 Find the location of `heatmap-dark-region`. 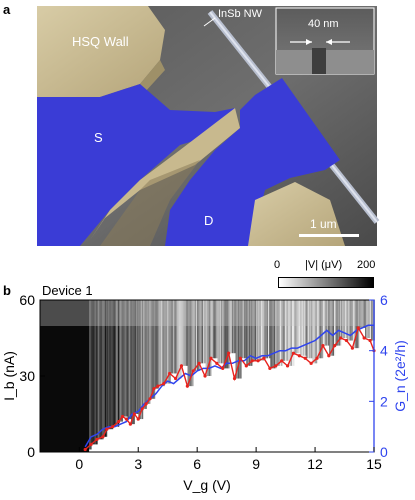

heatmap-dark-region is located at coordinates (65, 376).